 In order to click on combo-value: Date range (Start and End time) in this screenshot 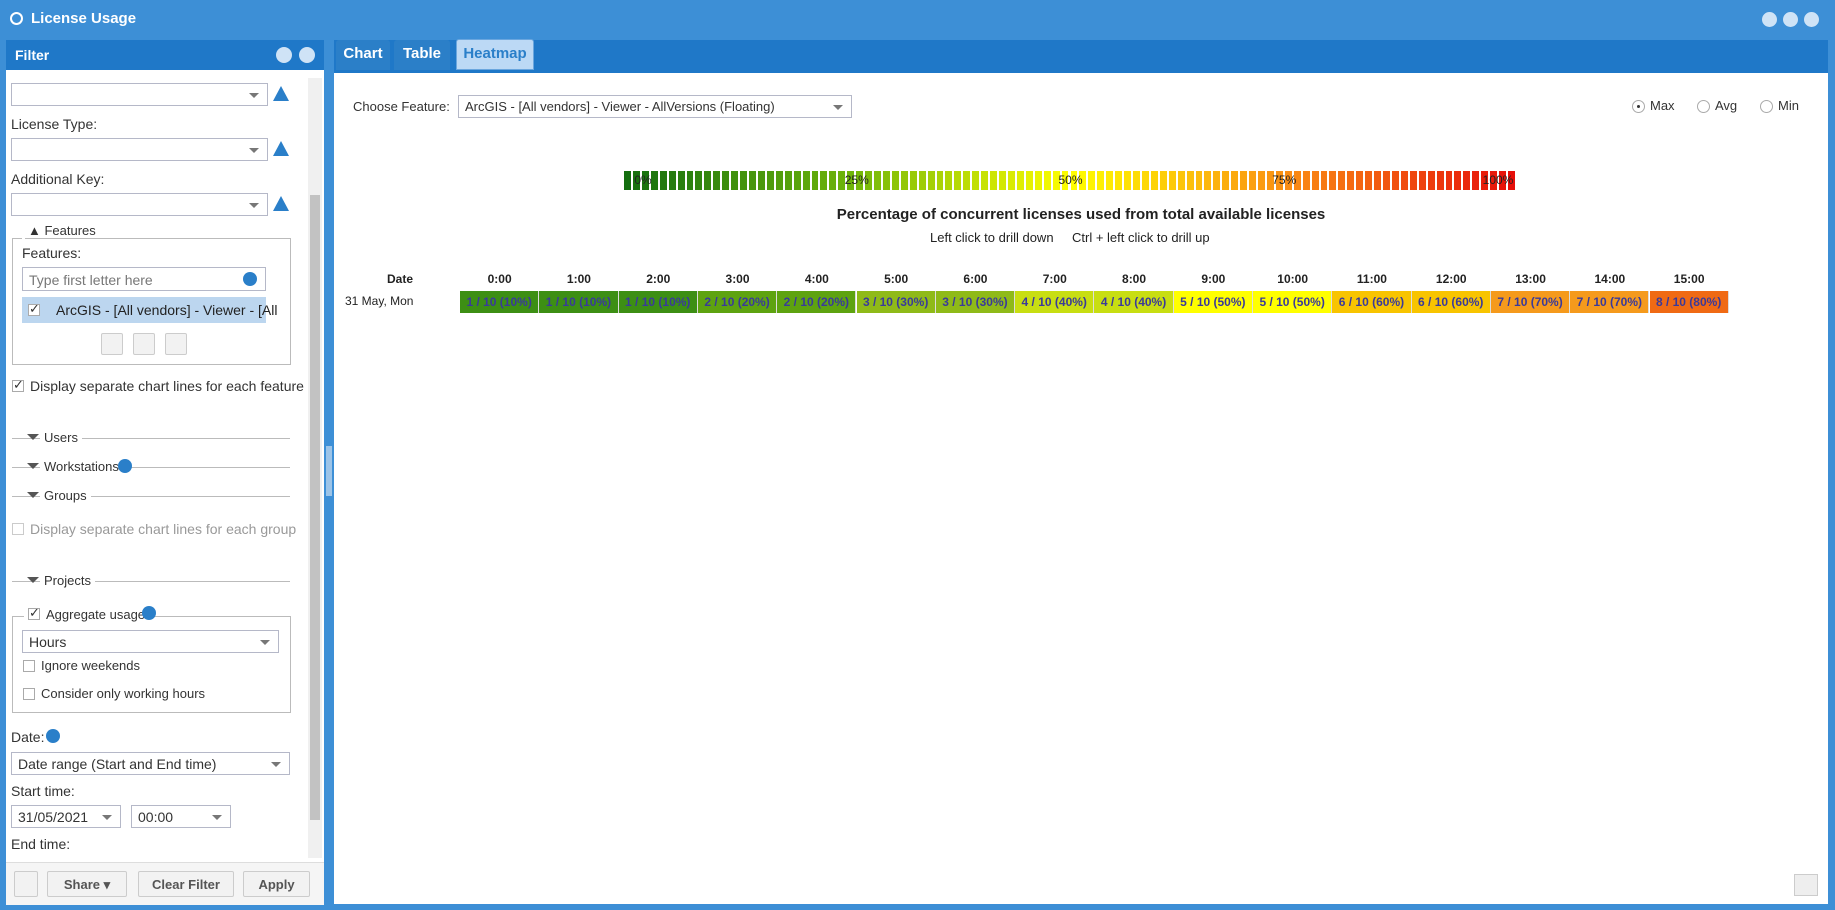, I will do `click(117, 764)`.